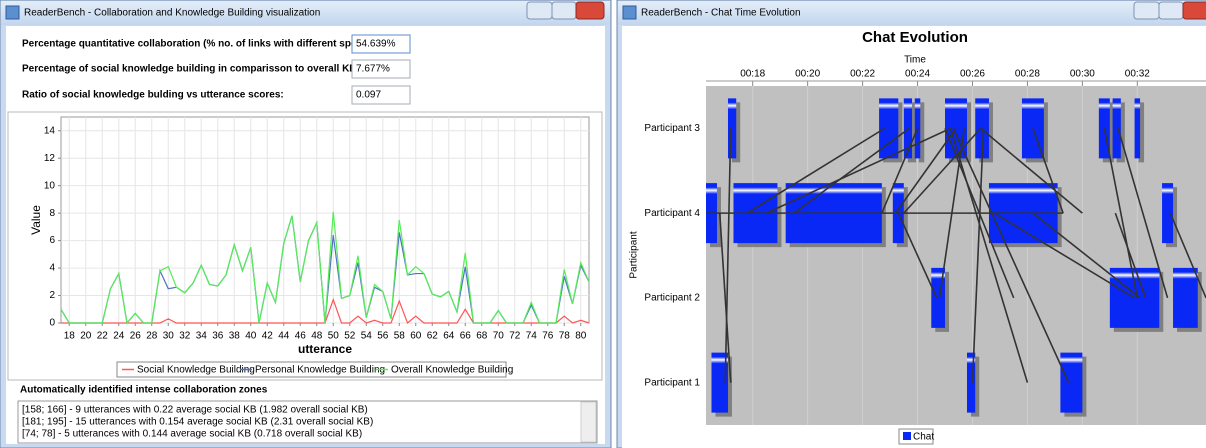  Describe the element at coordinates (325, 349) in the screenshot. I see `x-axis-label: utterance` at that location.